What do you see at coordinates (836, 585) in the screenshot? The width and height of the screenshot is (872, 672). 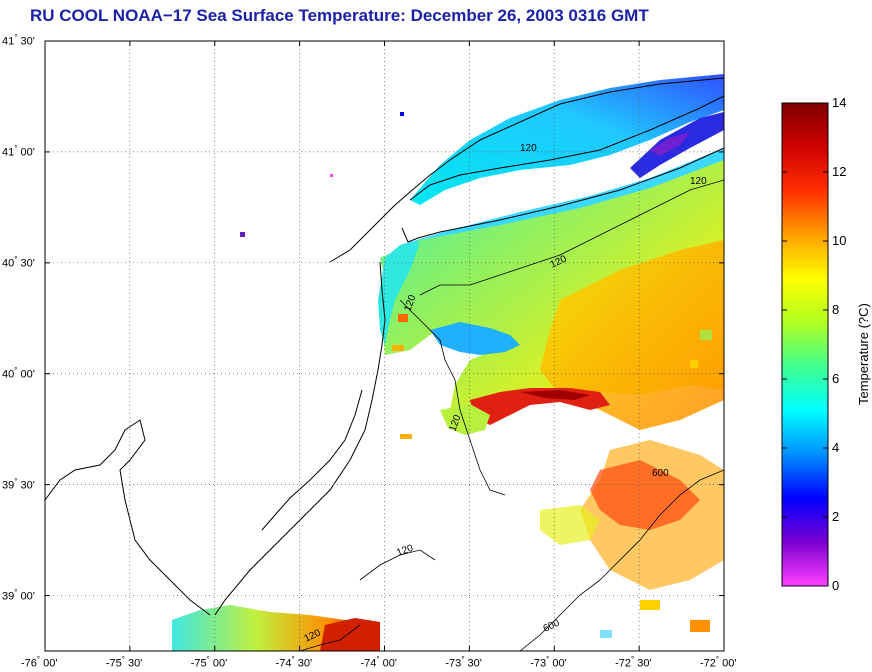 I see `colorbar-tick-label: 0` at bounding box center [836, 585].